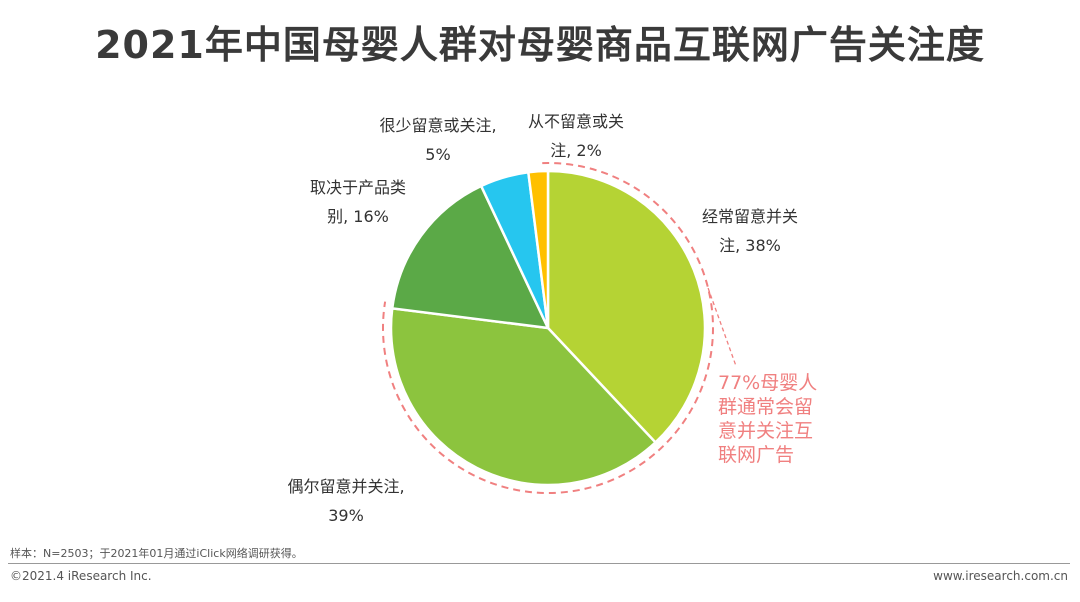 This screenshot has height=602, width=1080. Describe the element at coordinates (540, 45) in the screenshot. I see `chart-title: 2021年中国母婴人群对母婴商品互联网广告关注度` at that location.